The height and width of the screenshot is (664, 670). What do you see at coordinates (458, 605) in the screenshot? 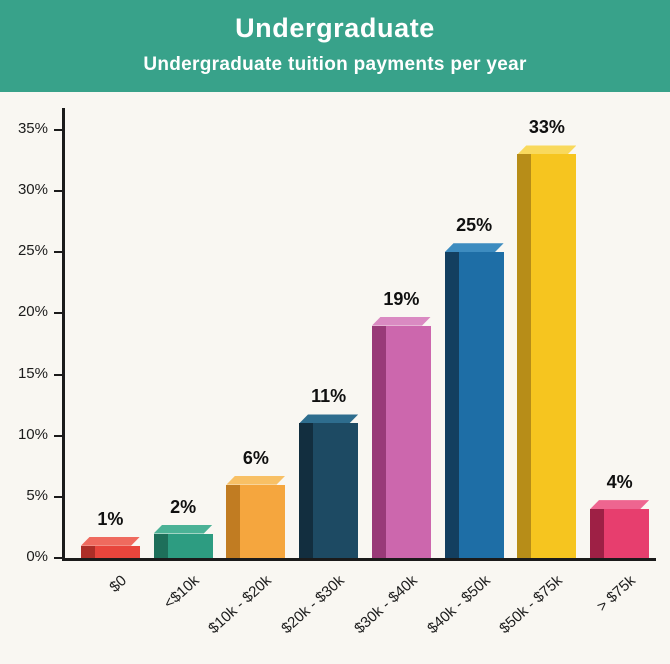
I see `x-tick-label: $40k - $50k` at bounding box center [458, 605].